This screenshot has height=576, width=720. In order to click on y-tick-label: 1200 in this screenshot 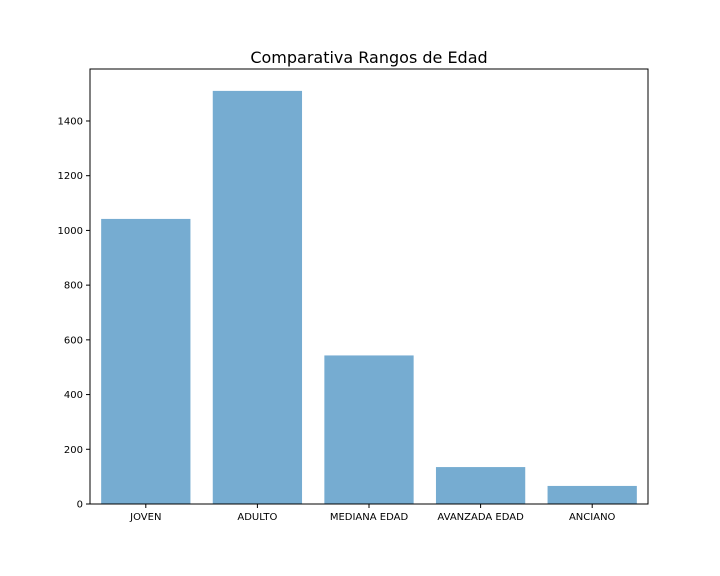, I will do `click(70, 176)`.